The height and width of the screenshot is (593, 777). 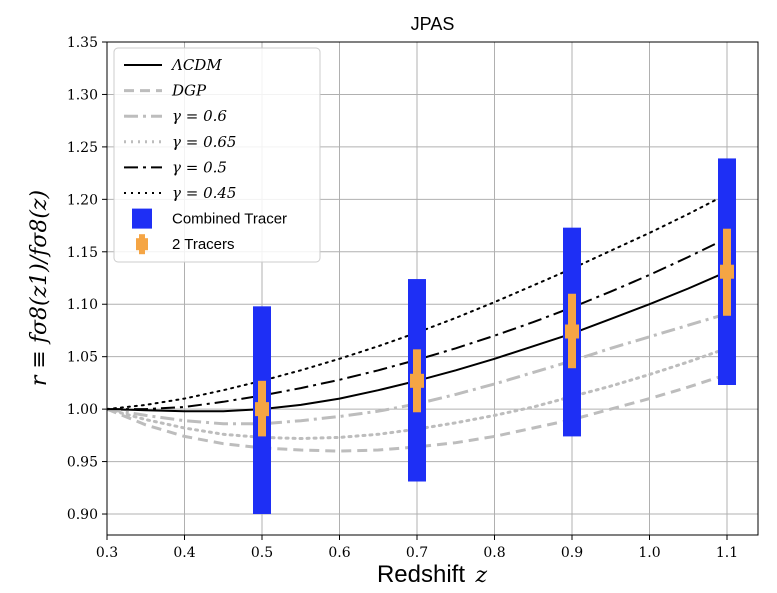 I want to click on x-tick-label: 0.6, so click(x=339, y=553).